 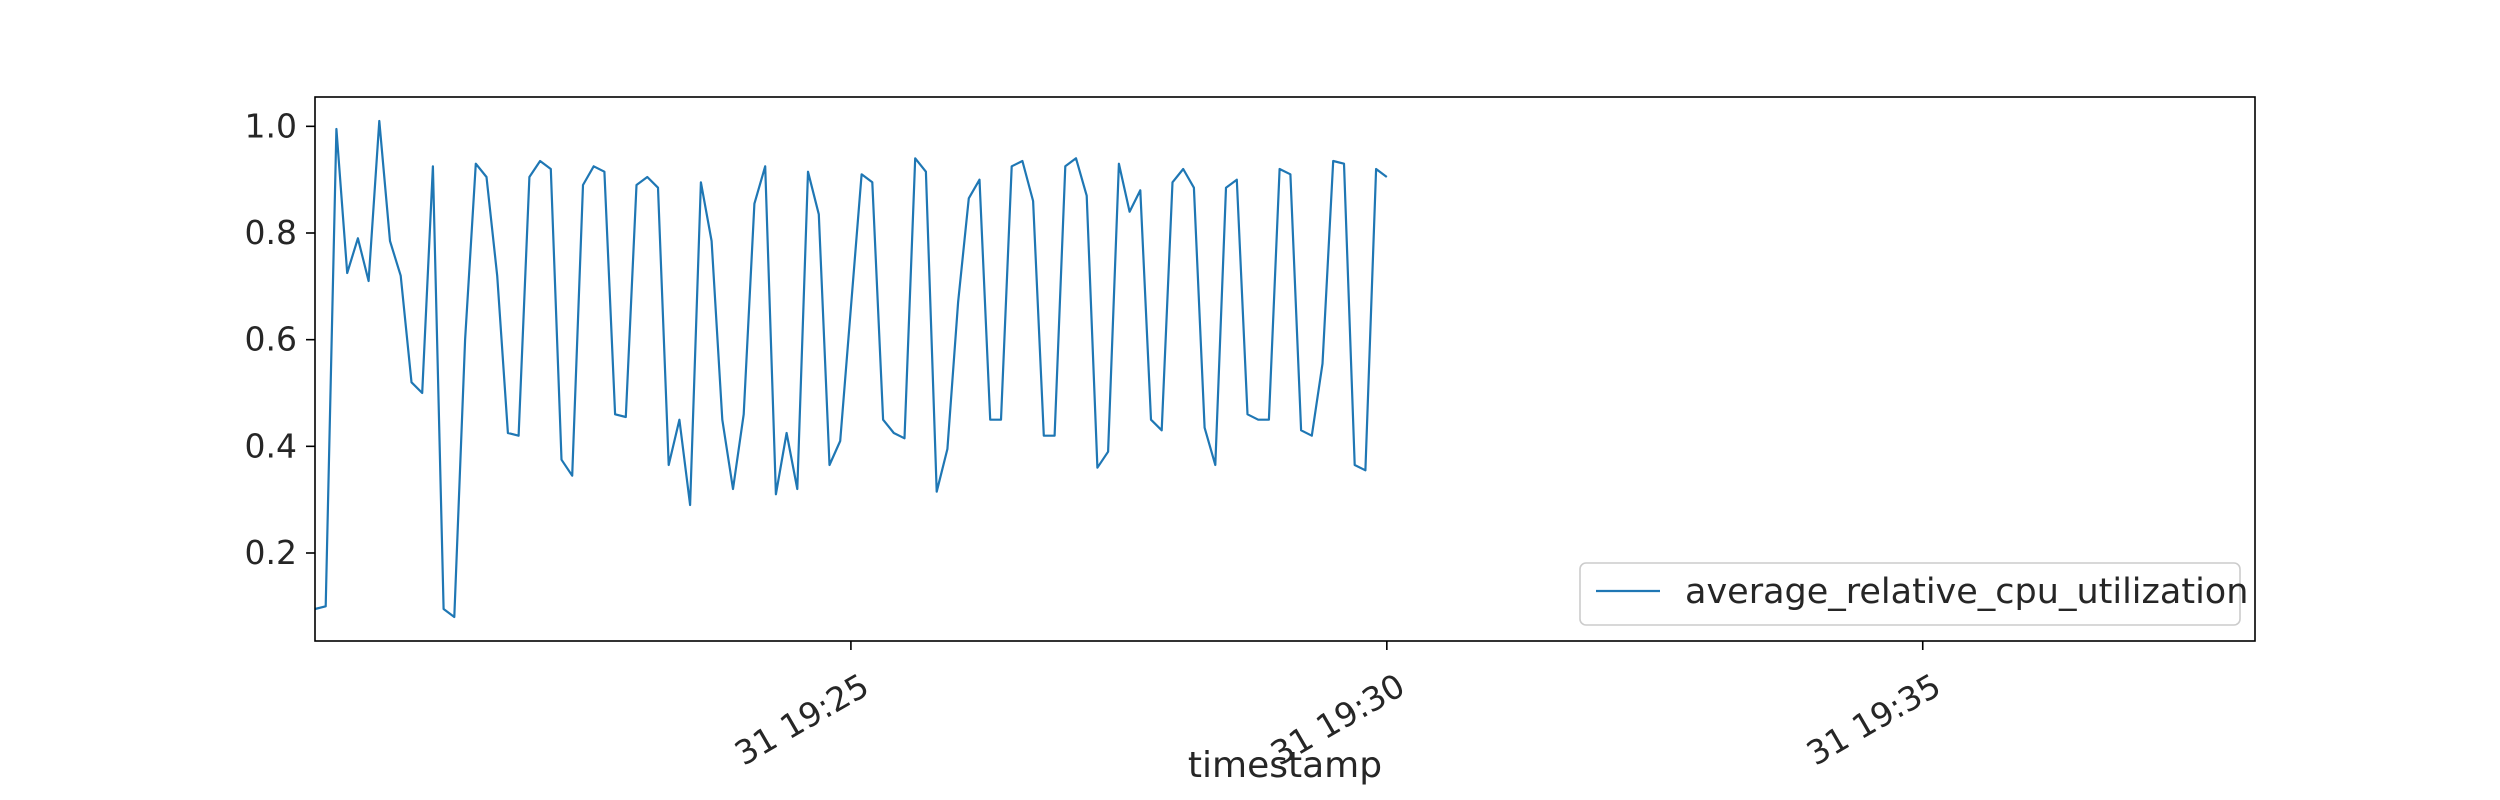 I want to click on legend: average_relative_cpu_utilization, so click(x=1913, y=594).